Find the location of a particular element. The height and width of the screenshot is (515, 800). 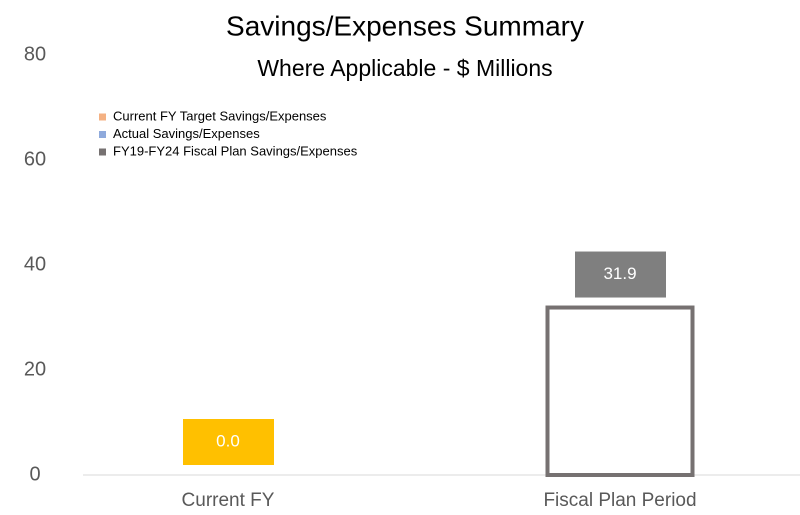

bar is located at coordinates (620, 391).